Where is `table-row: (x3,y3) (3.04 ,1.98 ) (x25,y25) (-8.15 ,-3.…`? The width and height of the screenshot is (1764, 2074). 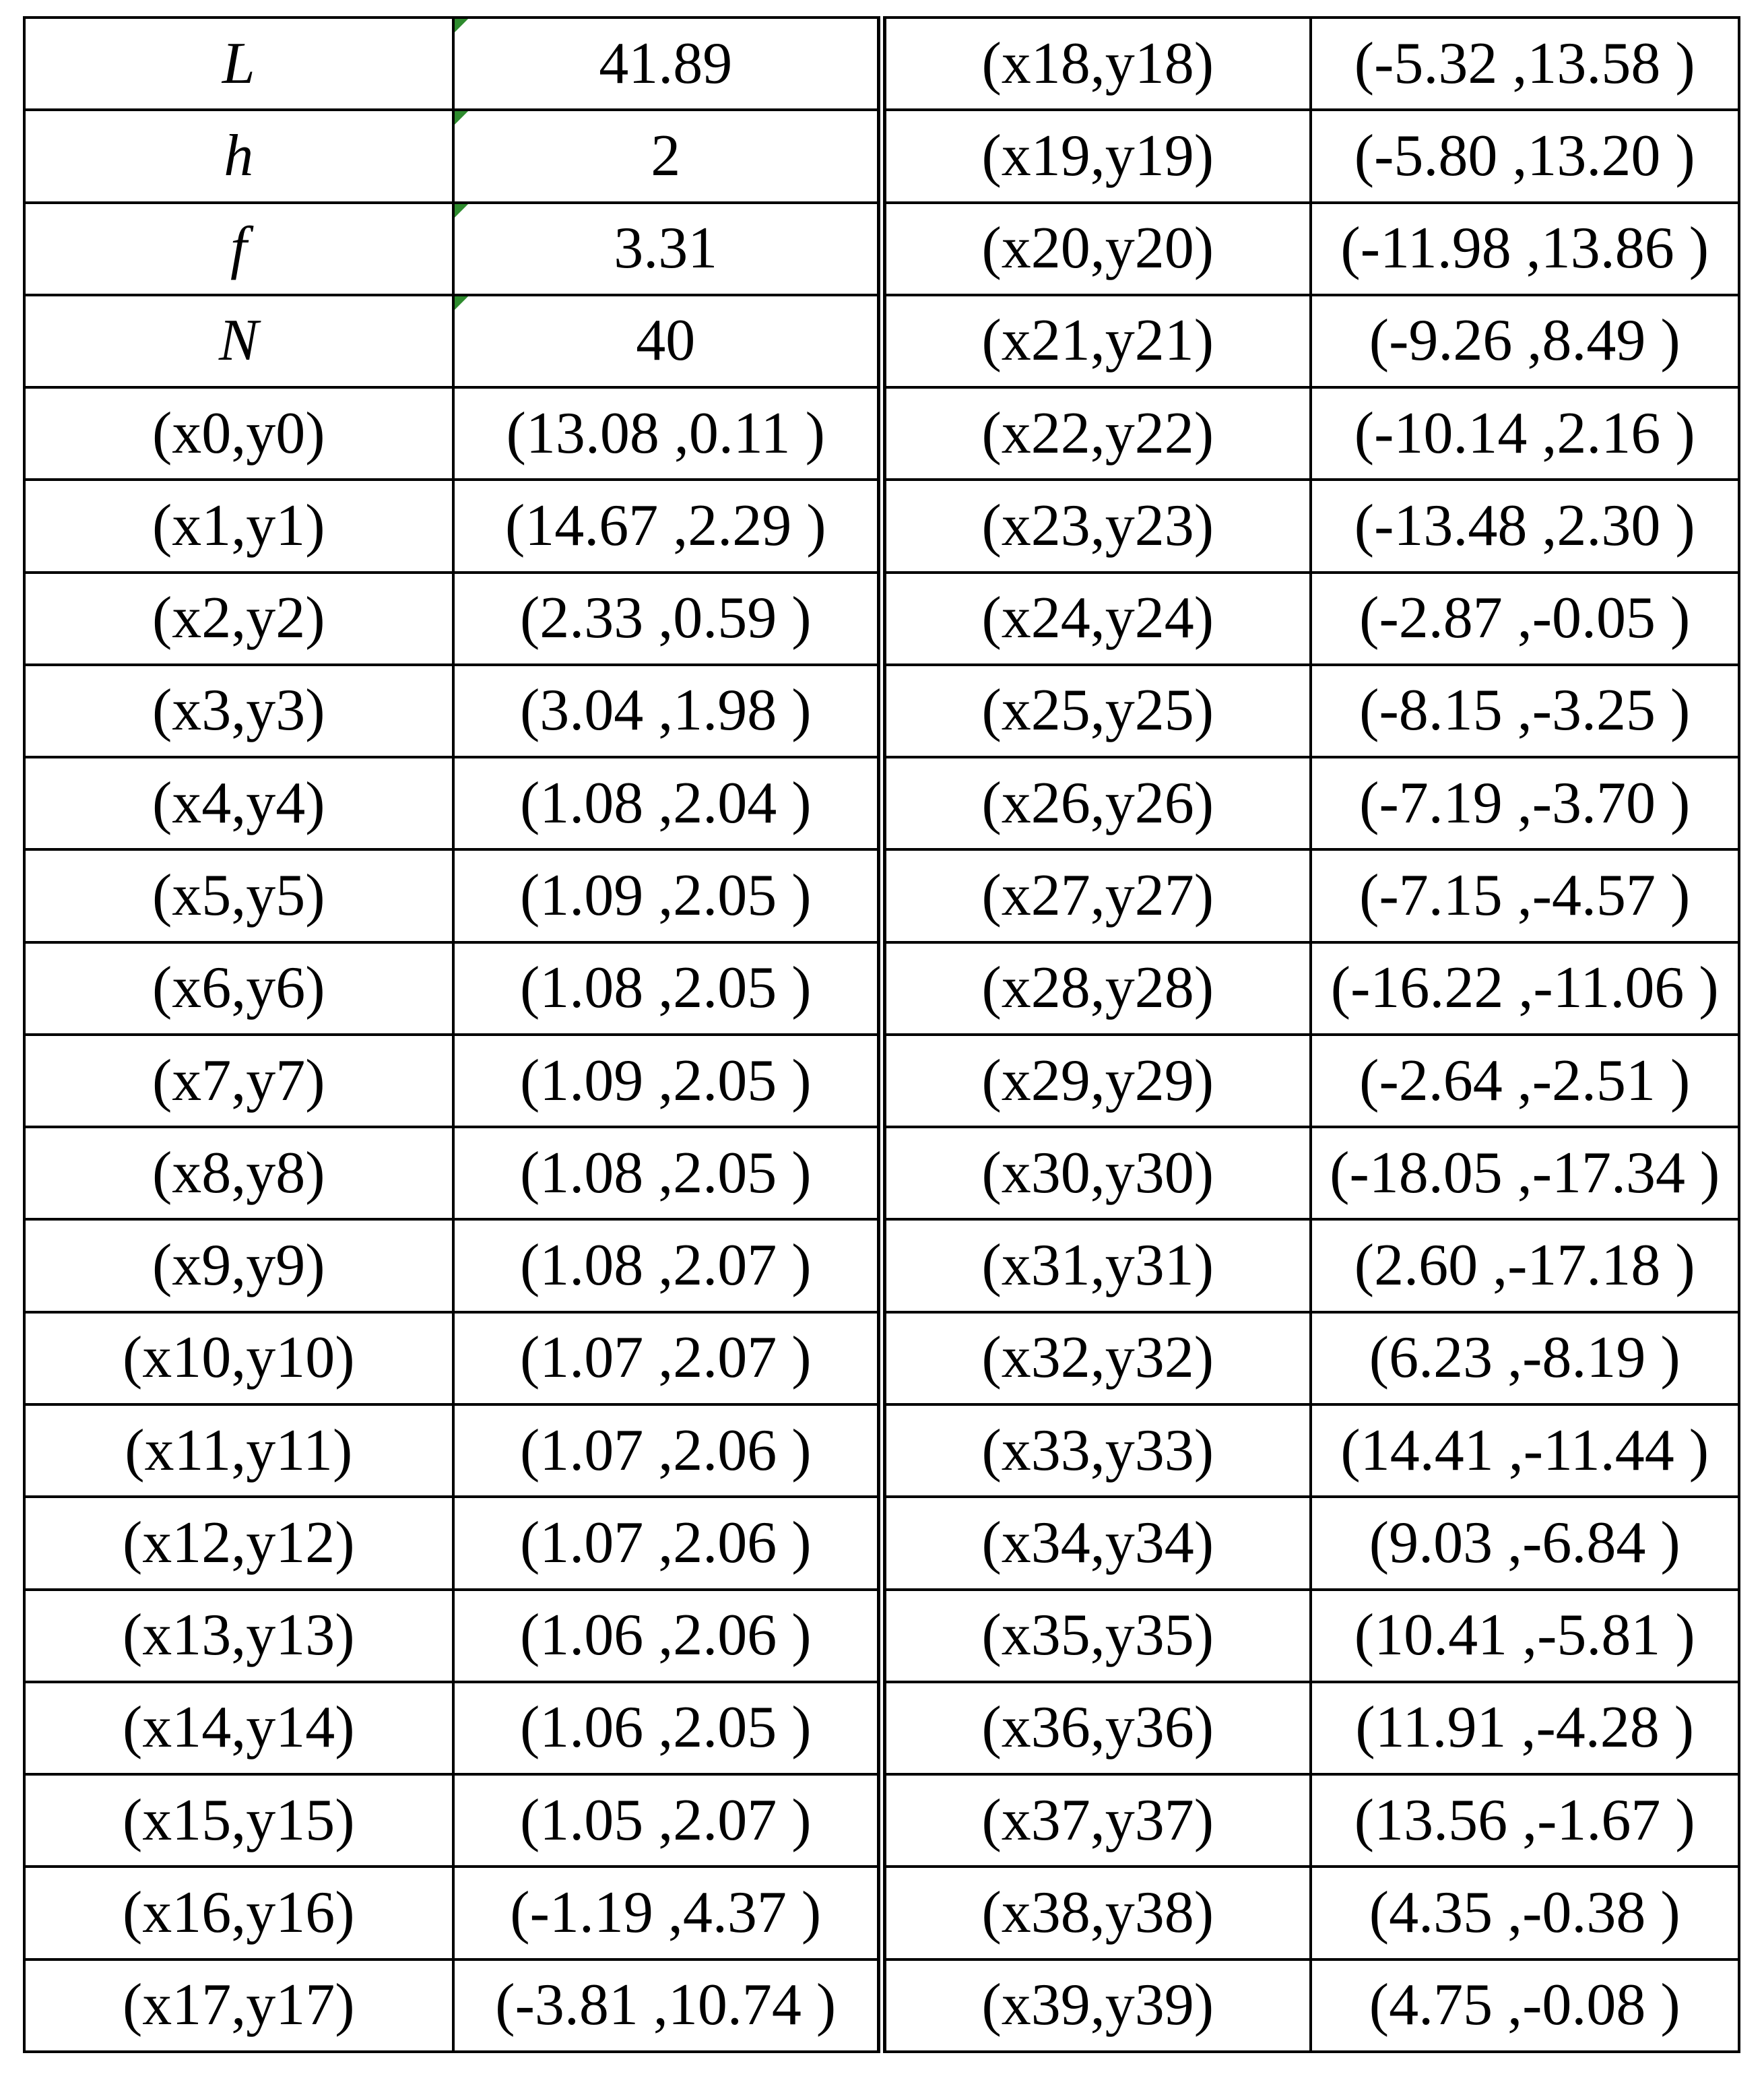 table-row: (x3,y3) (3.04 ,1.98 ) (x25,y25) (-8.15 ,-3.… is located at coordinates (881, 711).